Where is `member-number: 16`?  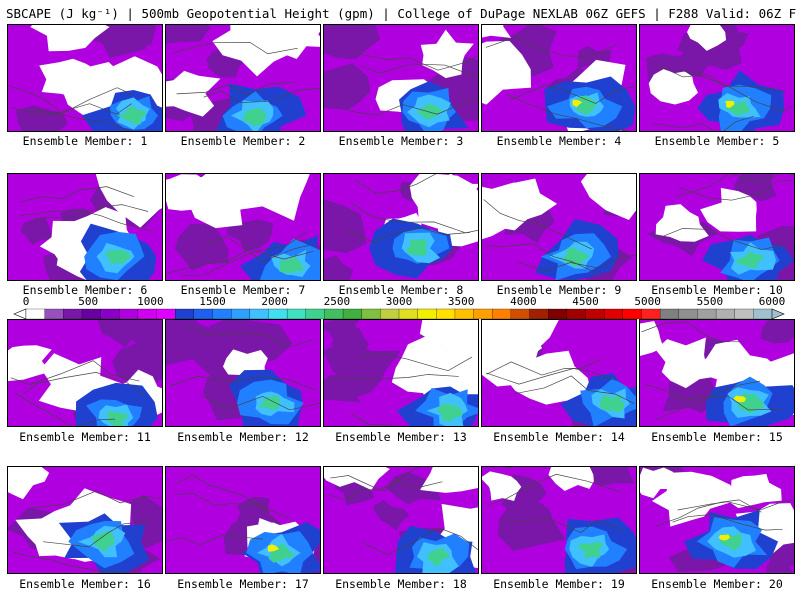
member-number: 16 is located at coordinates (143, 584).